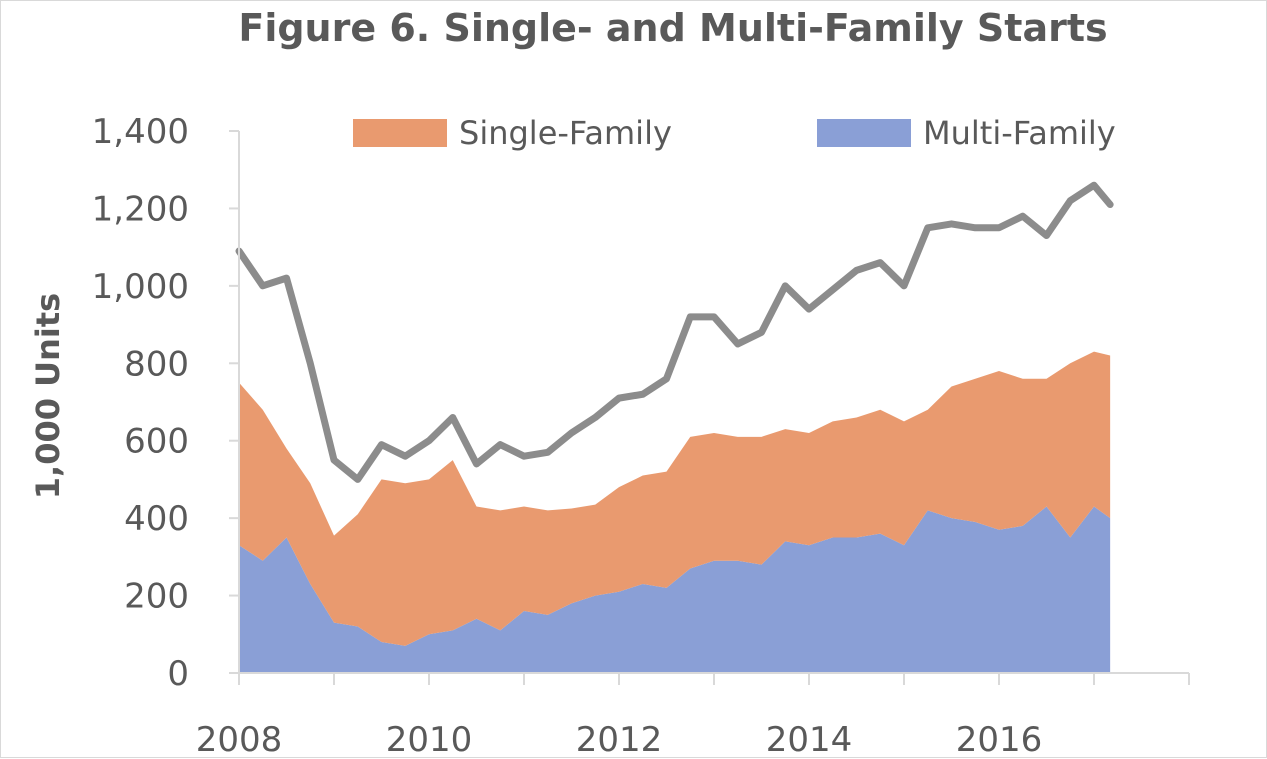 The height and width of the screenshot is (759, 1267). Describe the element at coordinates (400, 133) in the screenshot. I see `legend-swatch-single-family` at that location.